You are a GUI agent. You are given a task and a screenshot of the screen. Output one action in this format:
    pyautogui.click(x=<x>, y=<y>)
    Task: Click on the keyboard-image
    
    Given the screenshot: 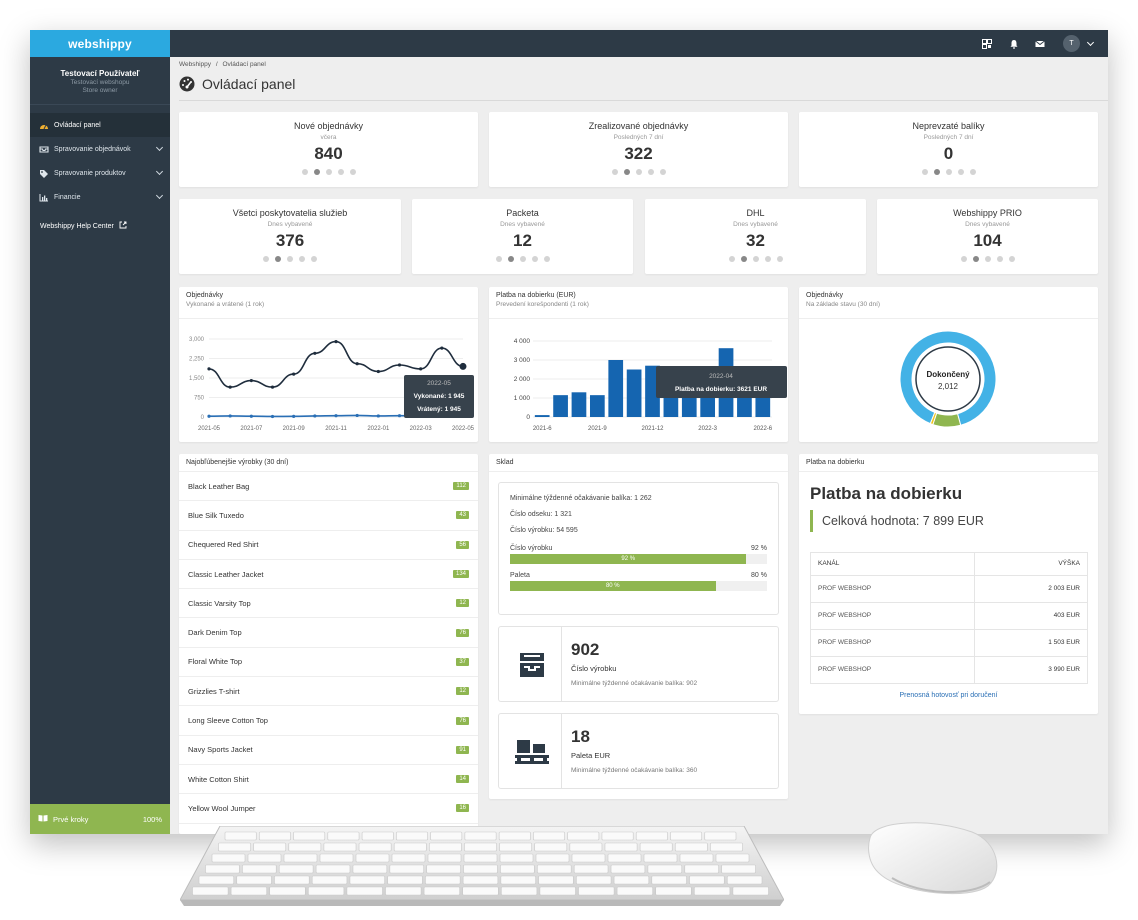 What is the action you would take?
    pyautogui.click(x=482, y=866)
    